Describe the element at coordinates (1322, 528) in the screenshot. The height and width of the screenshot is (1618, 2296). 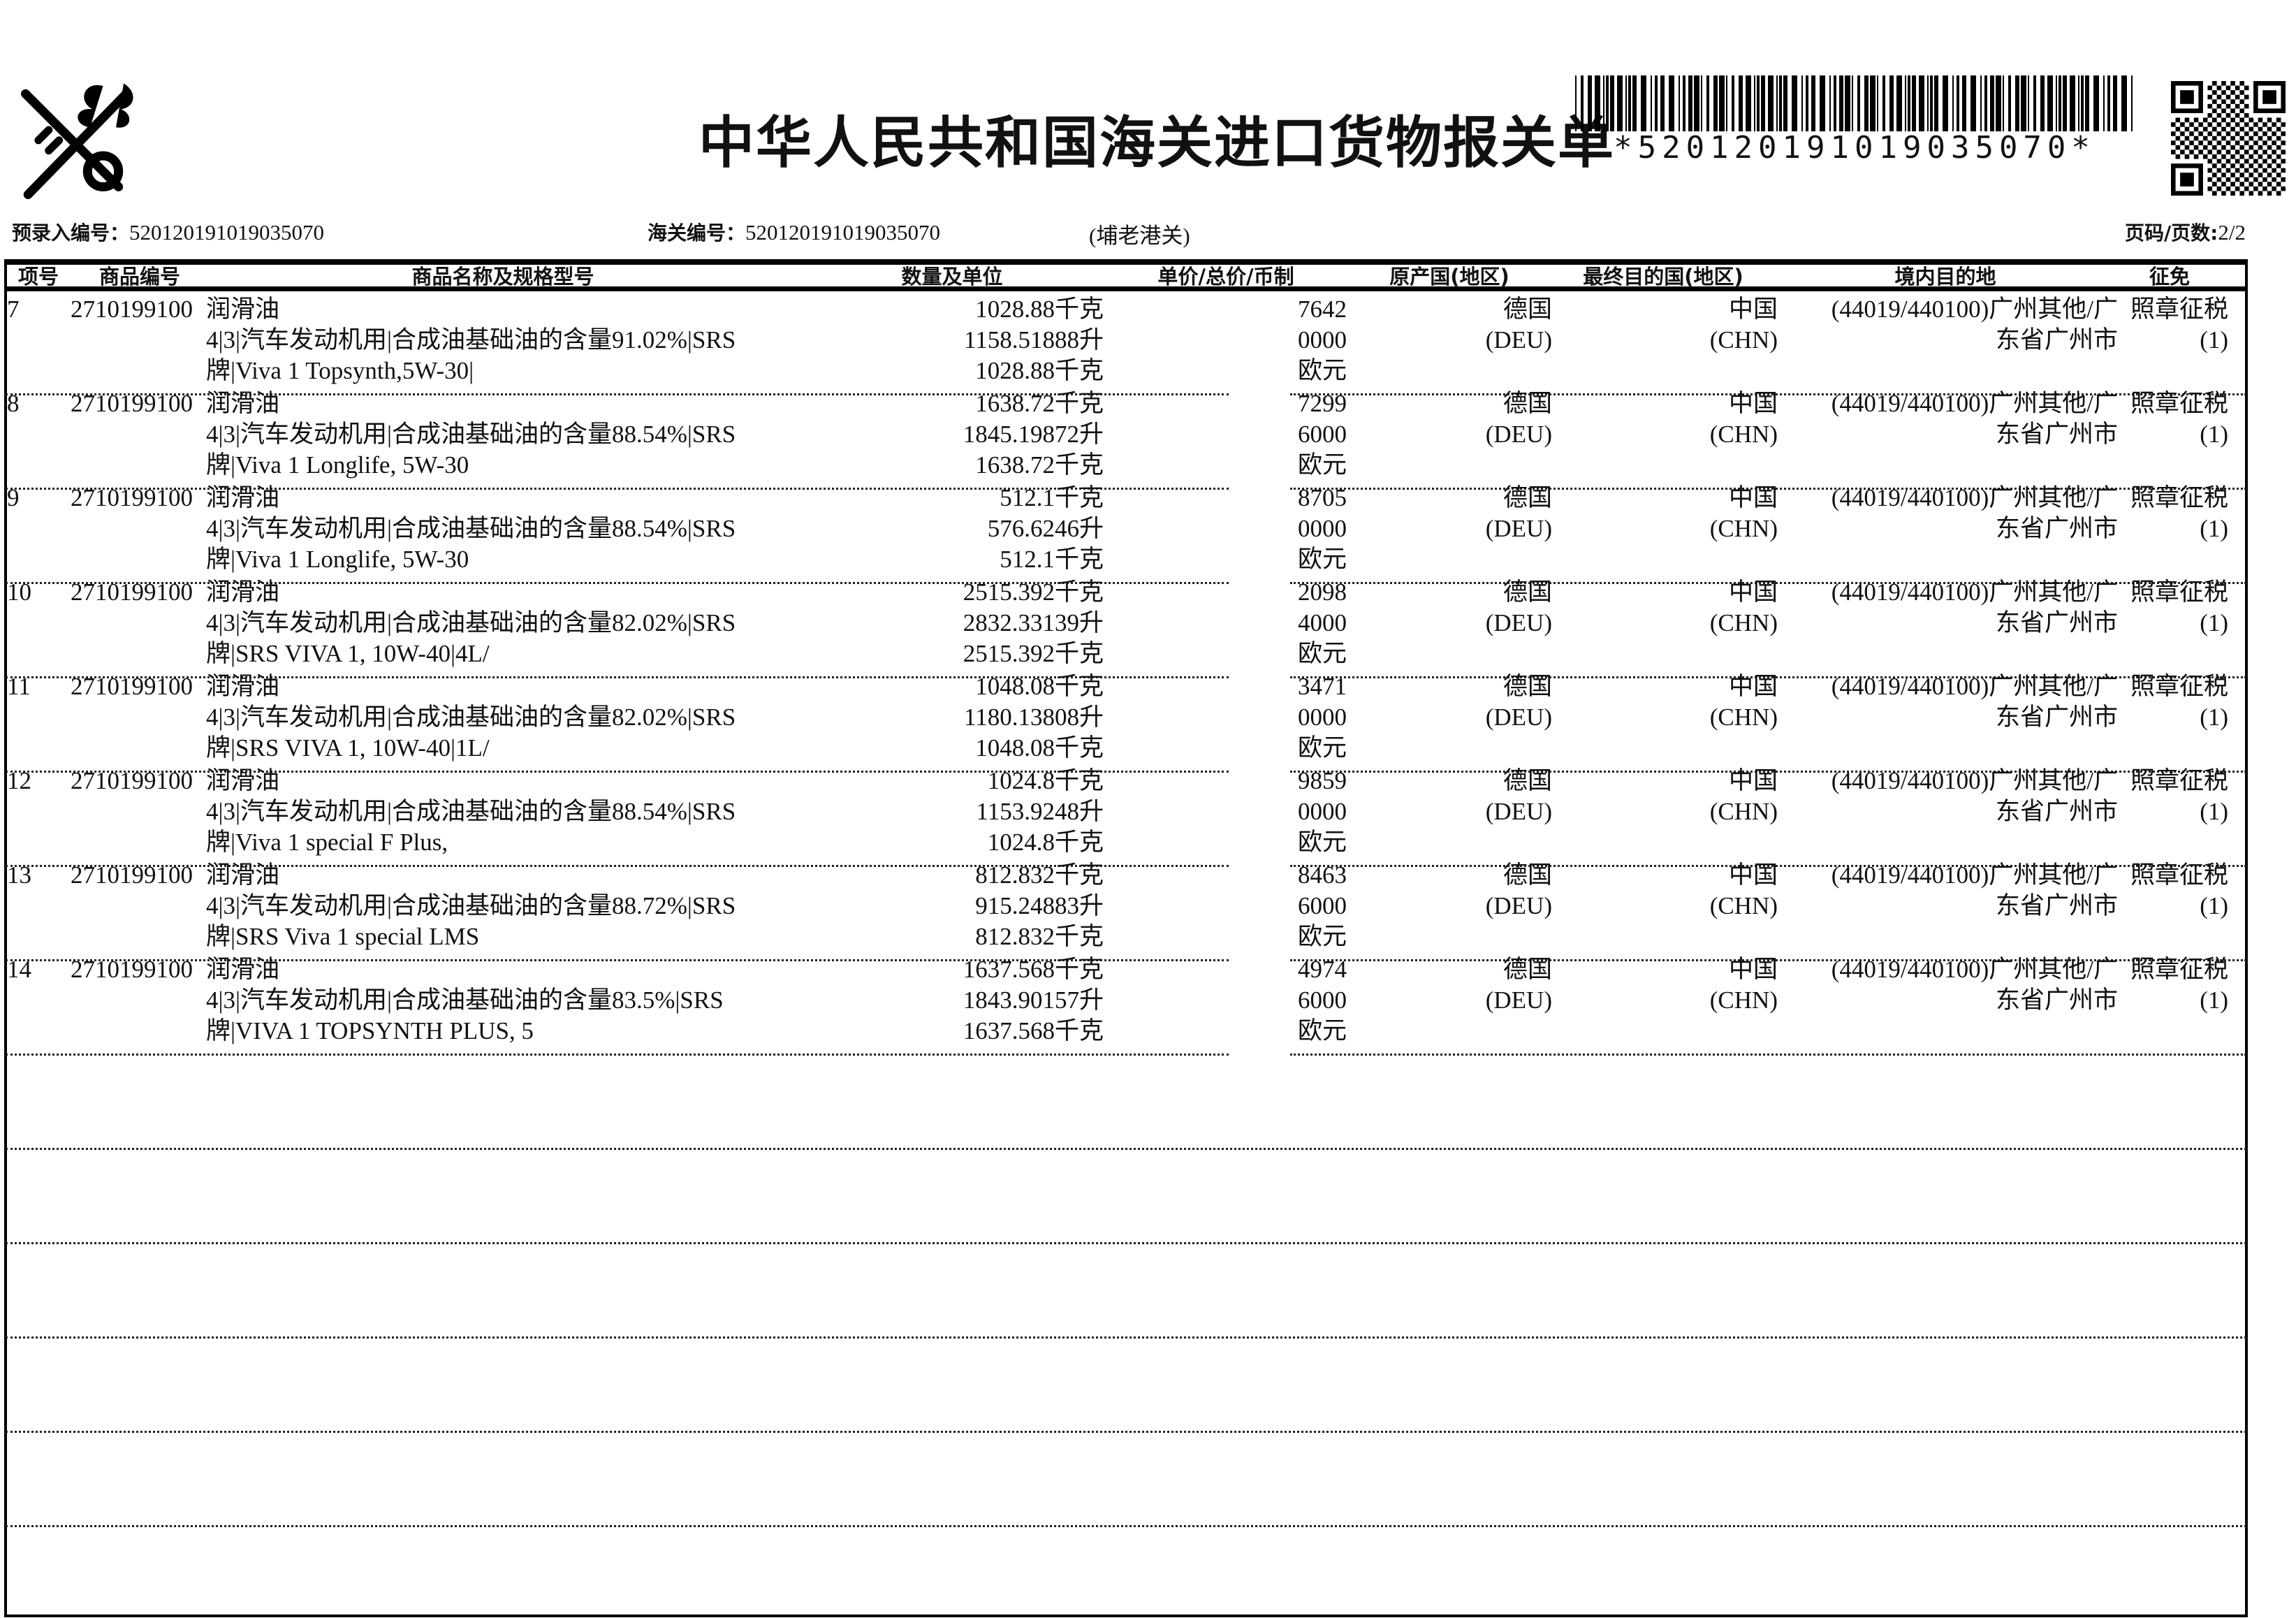
I see `price-line: 0000` at that location.